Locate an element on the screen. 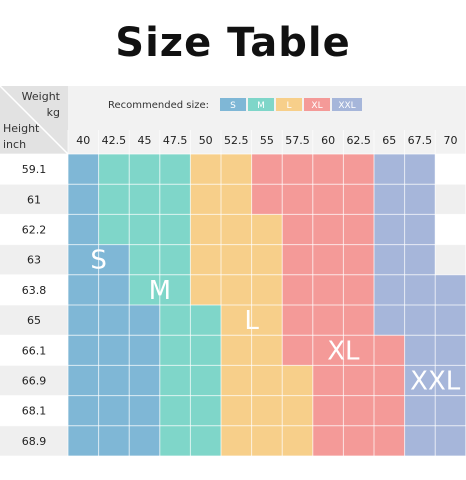 The height and width of the screenshot is (480, 466). zone-label-xl: XL is located at coordinates (343, 351).